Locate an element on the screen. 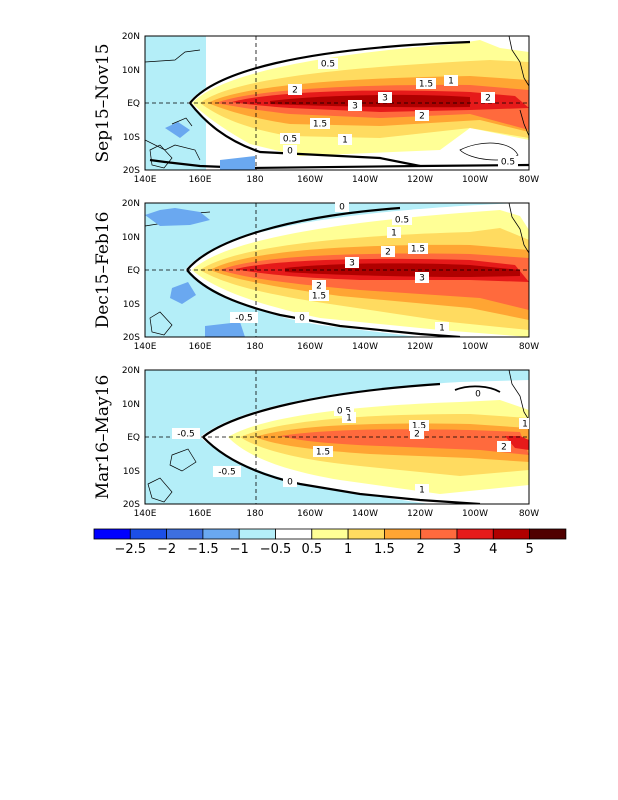 The width and height of the screenshot is (618, 800). panel-3-frame is located at coordinates (337, 437).